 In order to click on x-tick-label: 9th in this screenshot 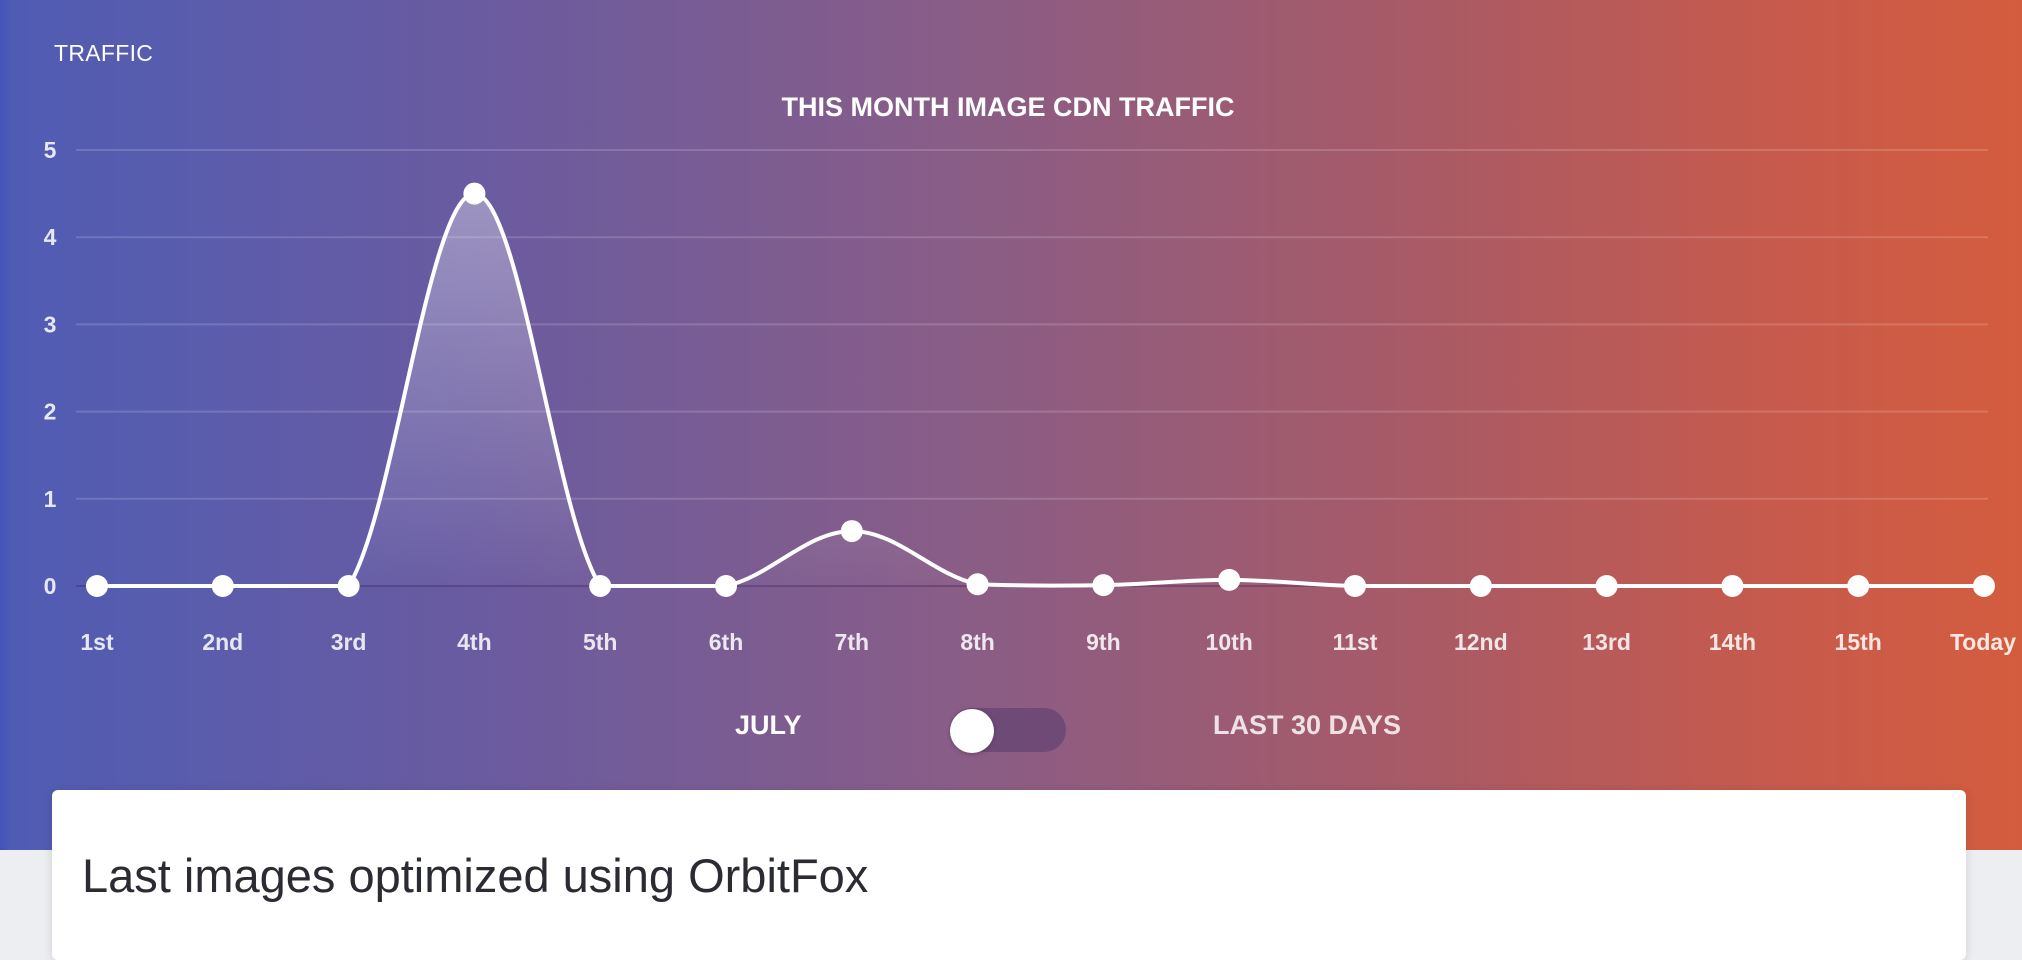, I will do `click(1103, 642)`.